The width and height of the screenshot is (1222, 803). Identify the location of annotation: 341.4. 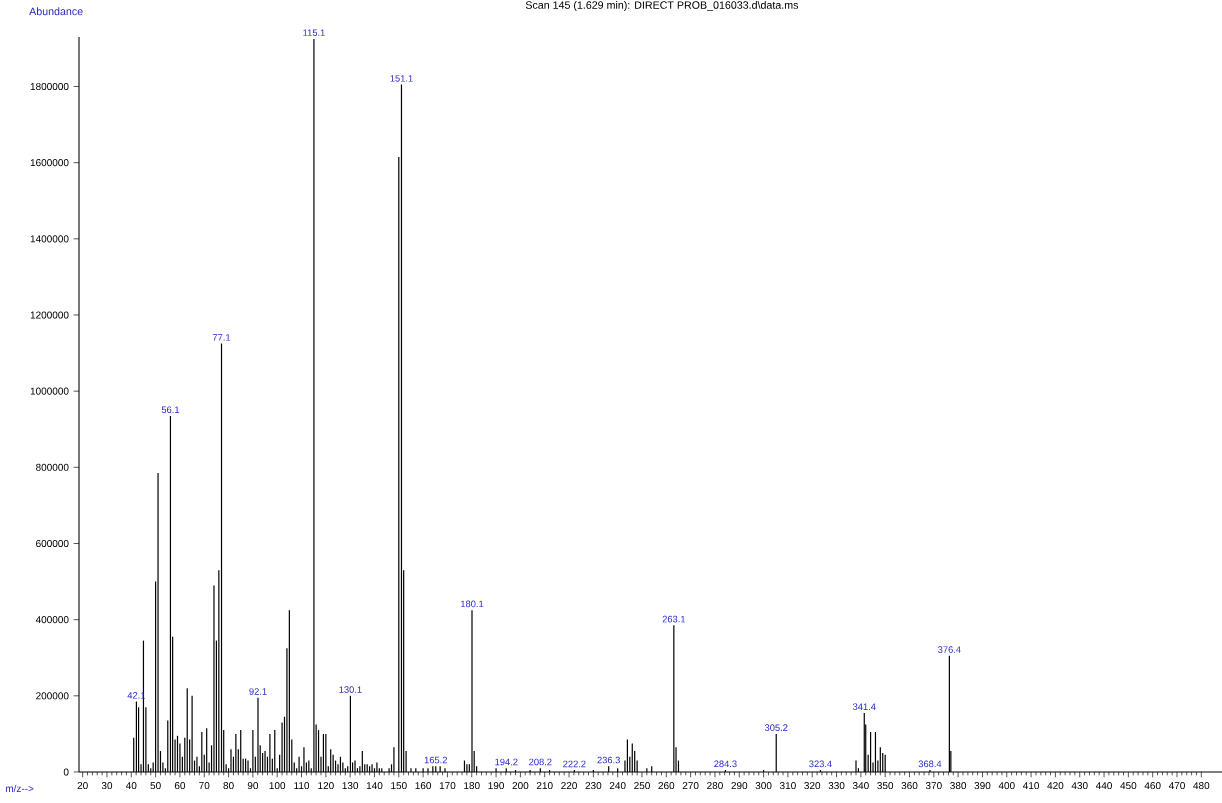
(864, 707).